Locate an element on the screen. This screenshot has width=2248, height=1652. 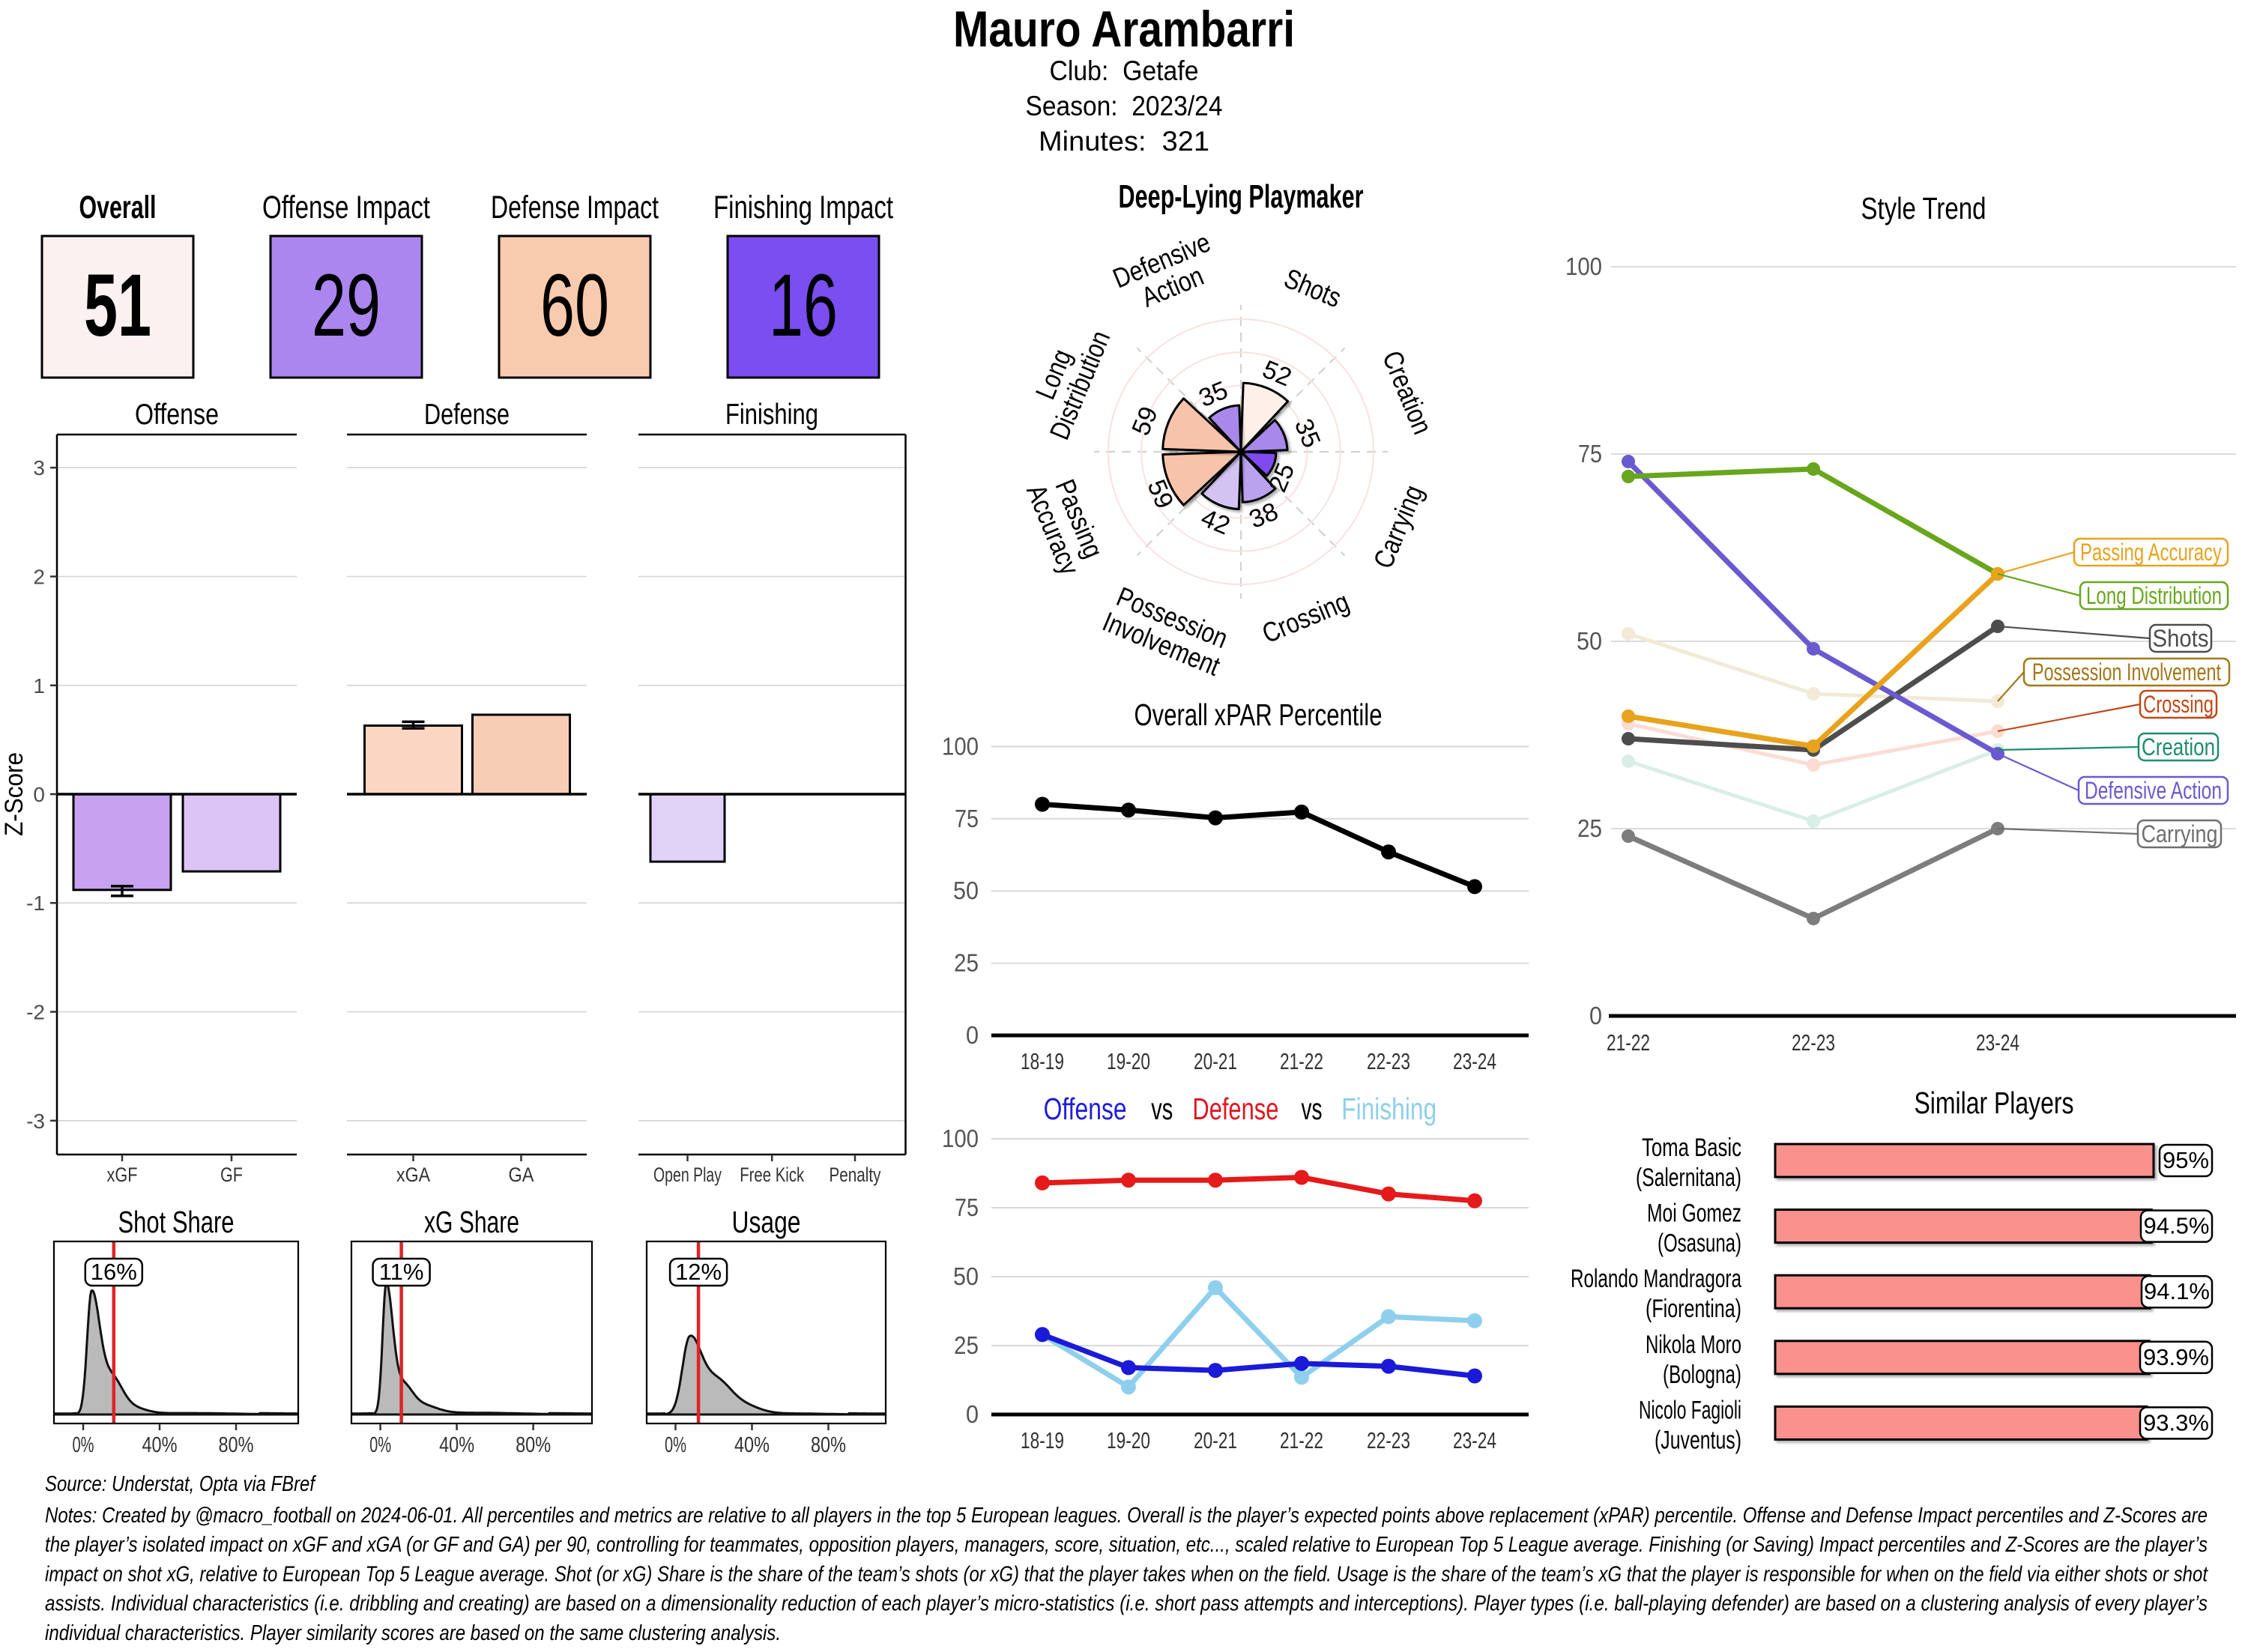
svg-text: Minutes: 321 is located at coordinates (1124, 141).